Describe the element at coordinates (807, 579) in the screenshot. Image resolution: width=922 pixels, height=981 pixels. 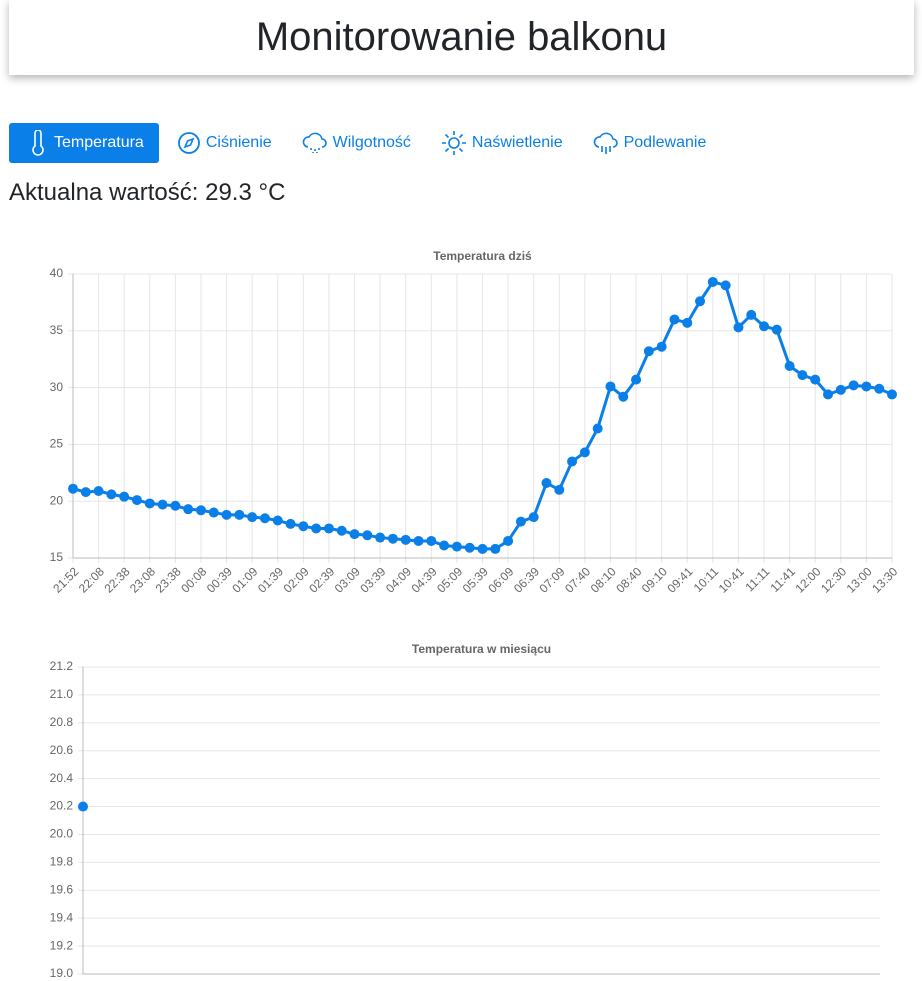
I see `x-tick-label: 12:00` at that location.